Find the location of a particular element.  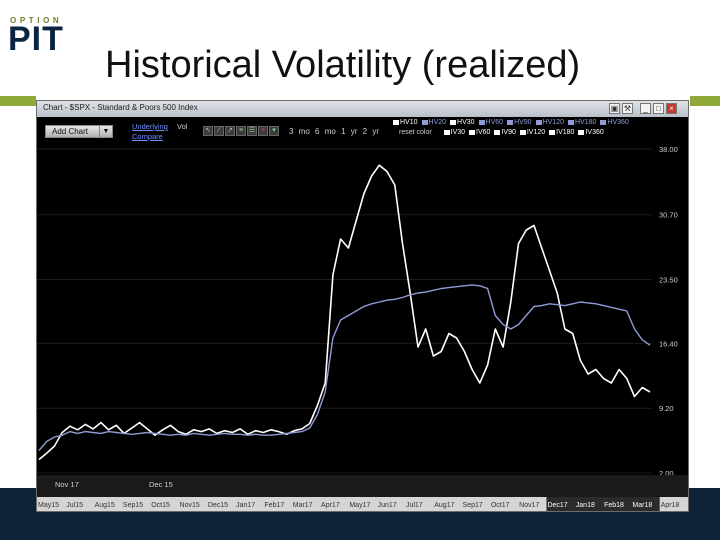

legend-item-iv90: IV90 is located at coordinates (505, 132).